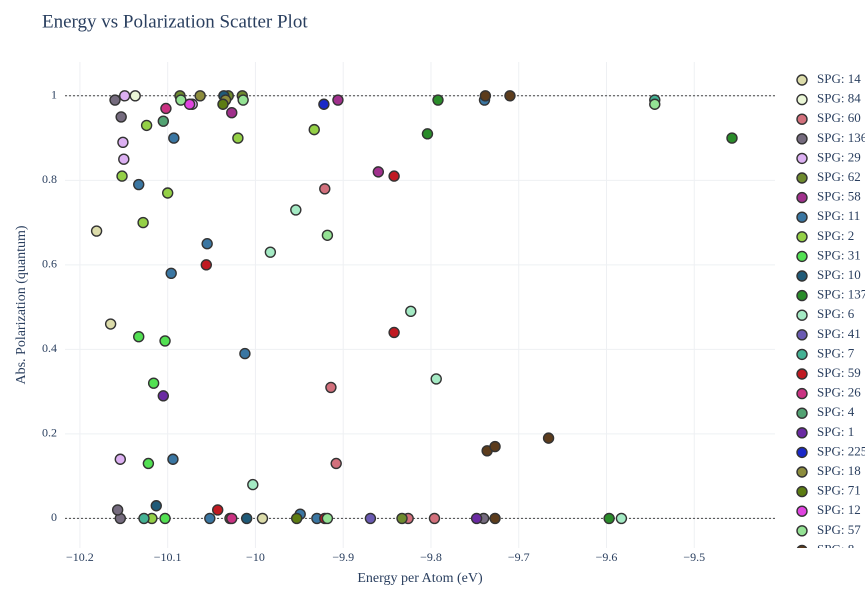 The height and width of the screenshot is (595, 865). What do you see at coordinates (839, 372) in the screenshot?
I see `legend-label: SPG: 59` at bounding box center [839, 372].